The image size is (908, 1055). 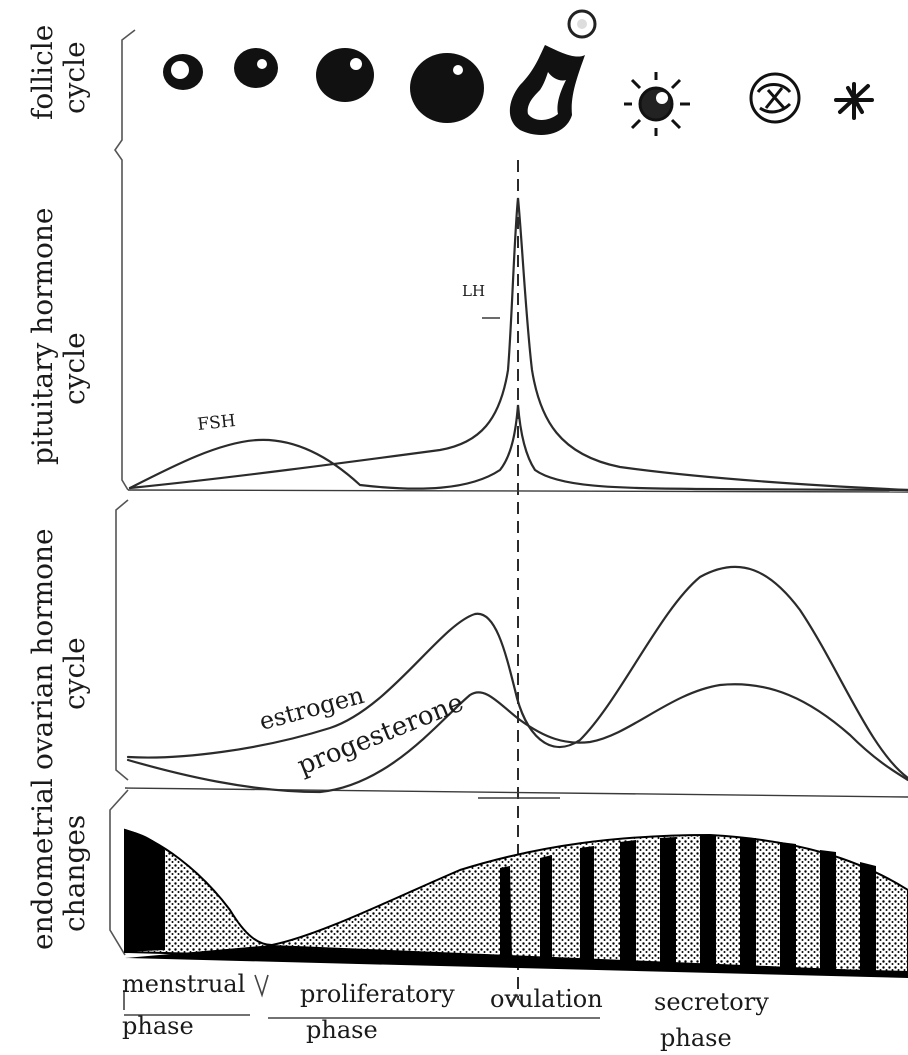 What do you see at coordinates (715, 1020) in the screenshot?
I see `phase-secretory: secretory phase` at bounding box center [715, 1020].